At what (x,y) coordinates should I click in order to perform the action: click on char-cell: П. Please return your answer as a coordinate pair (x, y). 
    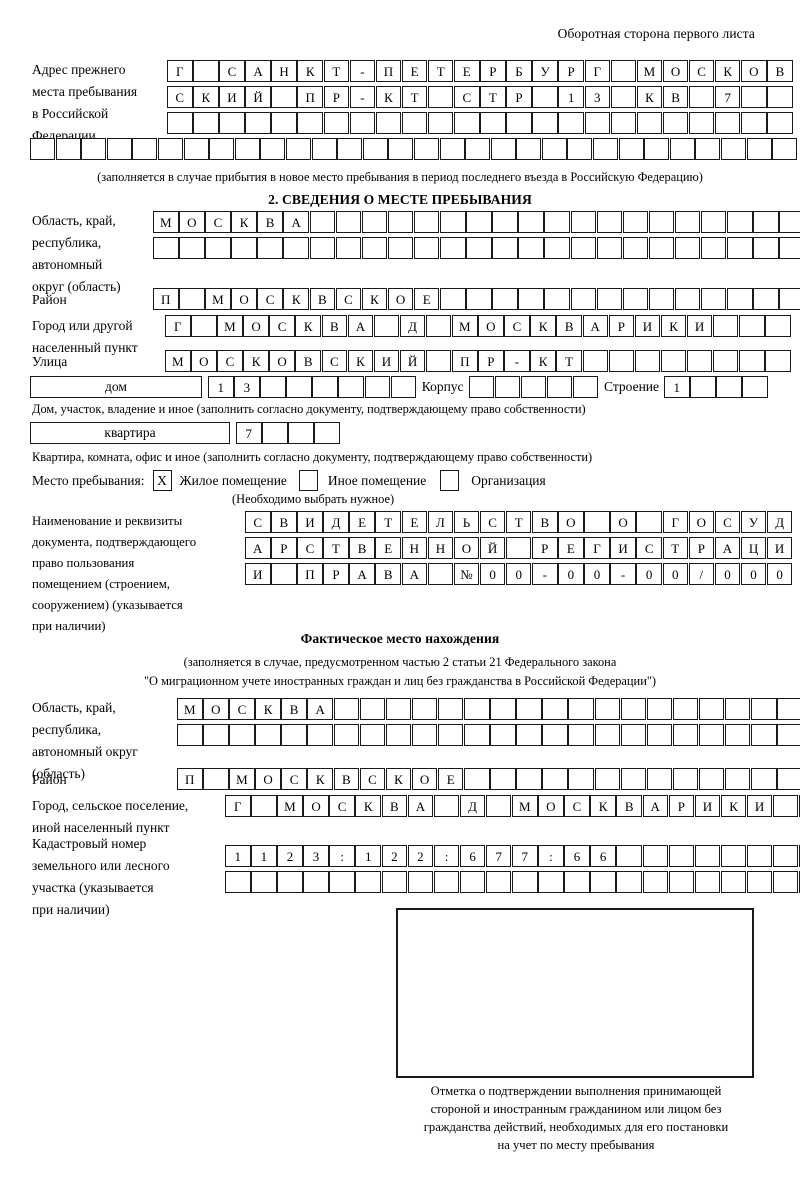
    Looking at the image, I should click on (310, 574).